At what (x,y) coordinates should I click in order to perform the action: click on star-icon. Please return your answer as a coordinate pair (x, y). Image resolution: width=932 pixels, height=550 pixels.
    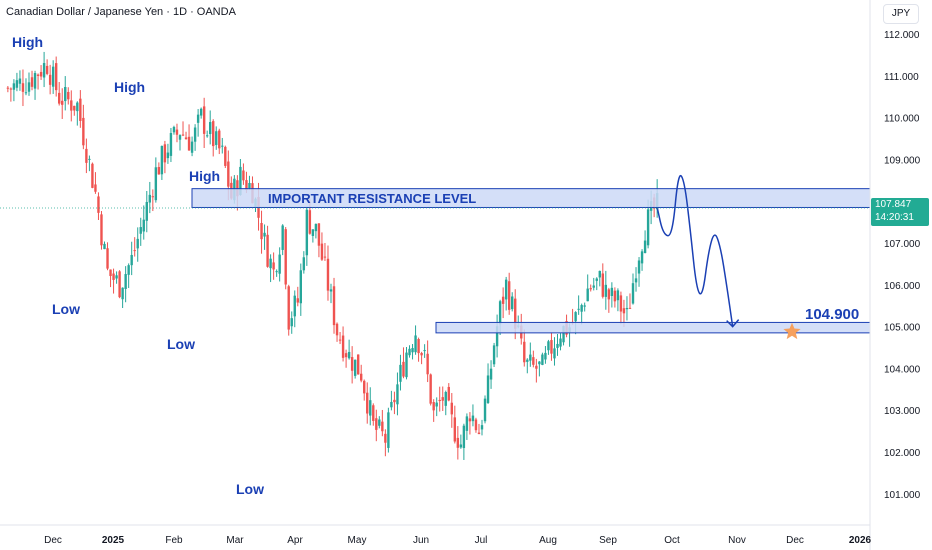
    Looking at the image, I should click on (792, 331).